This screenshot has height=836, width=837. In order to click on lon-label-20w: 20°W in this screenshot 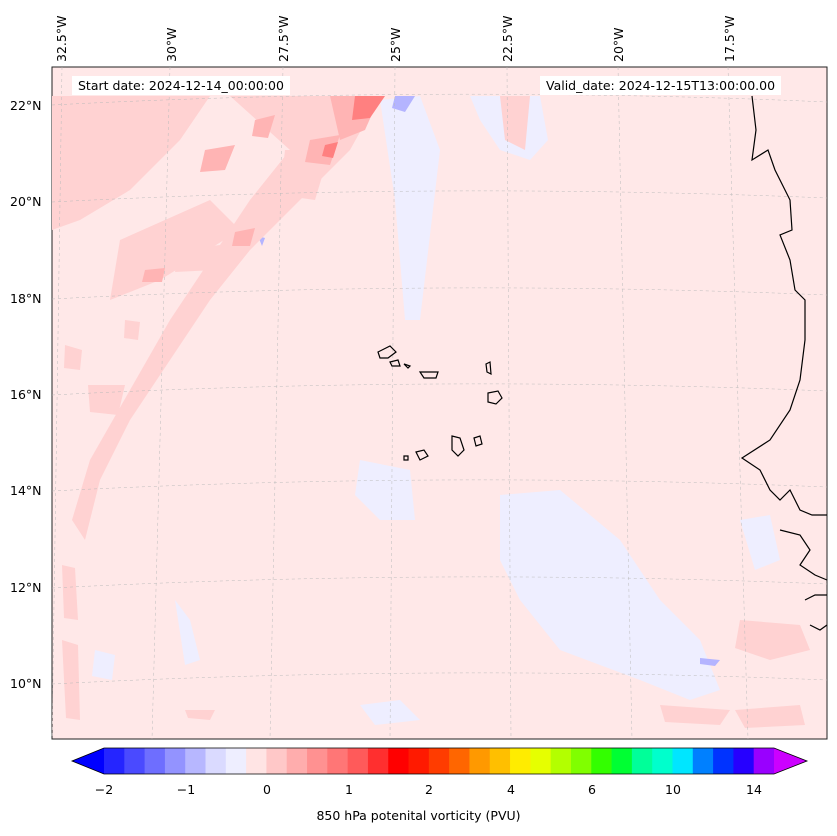, I will do `click(618, 44)`.